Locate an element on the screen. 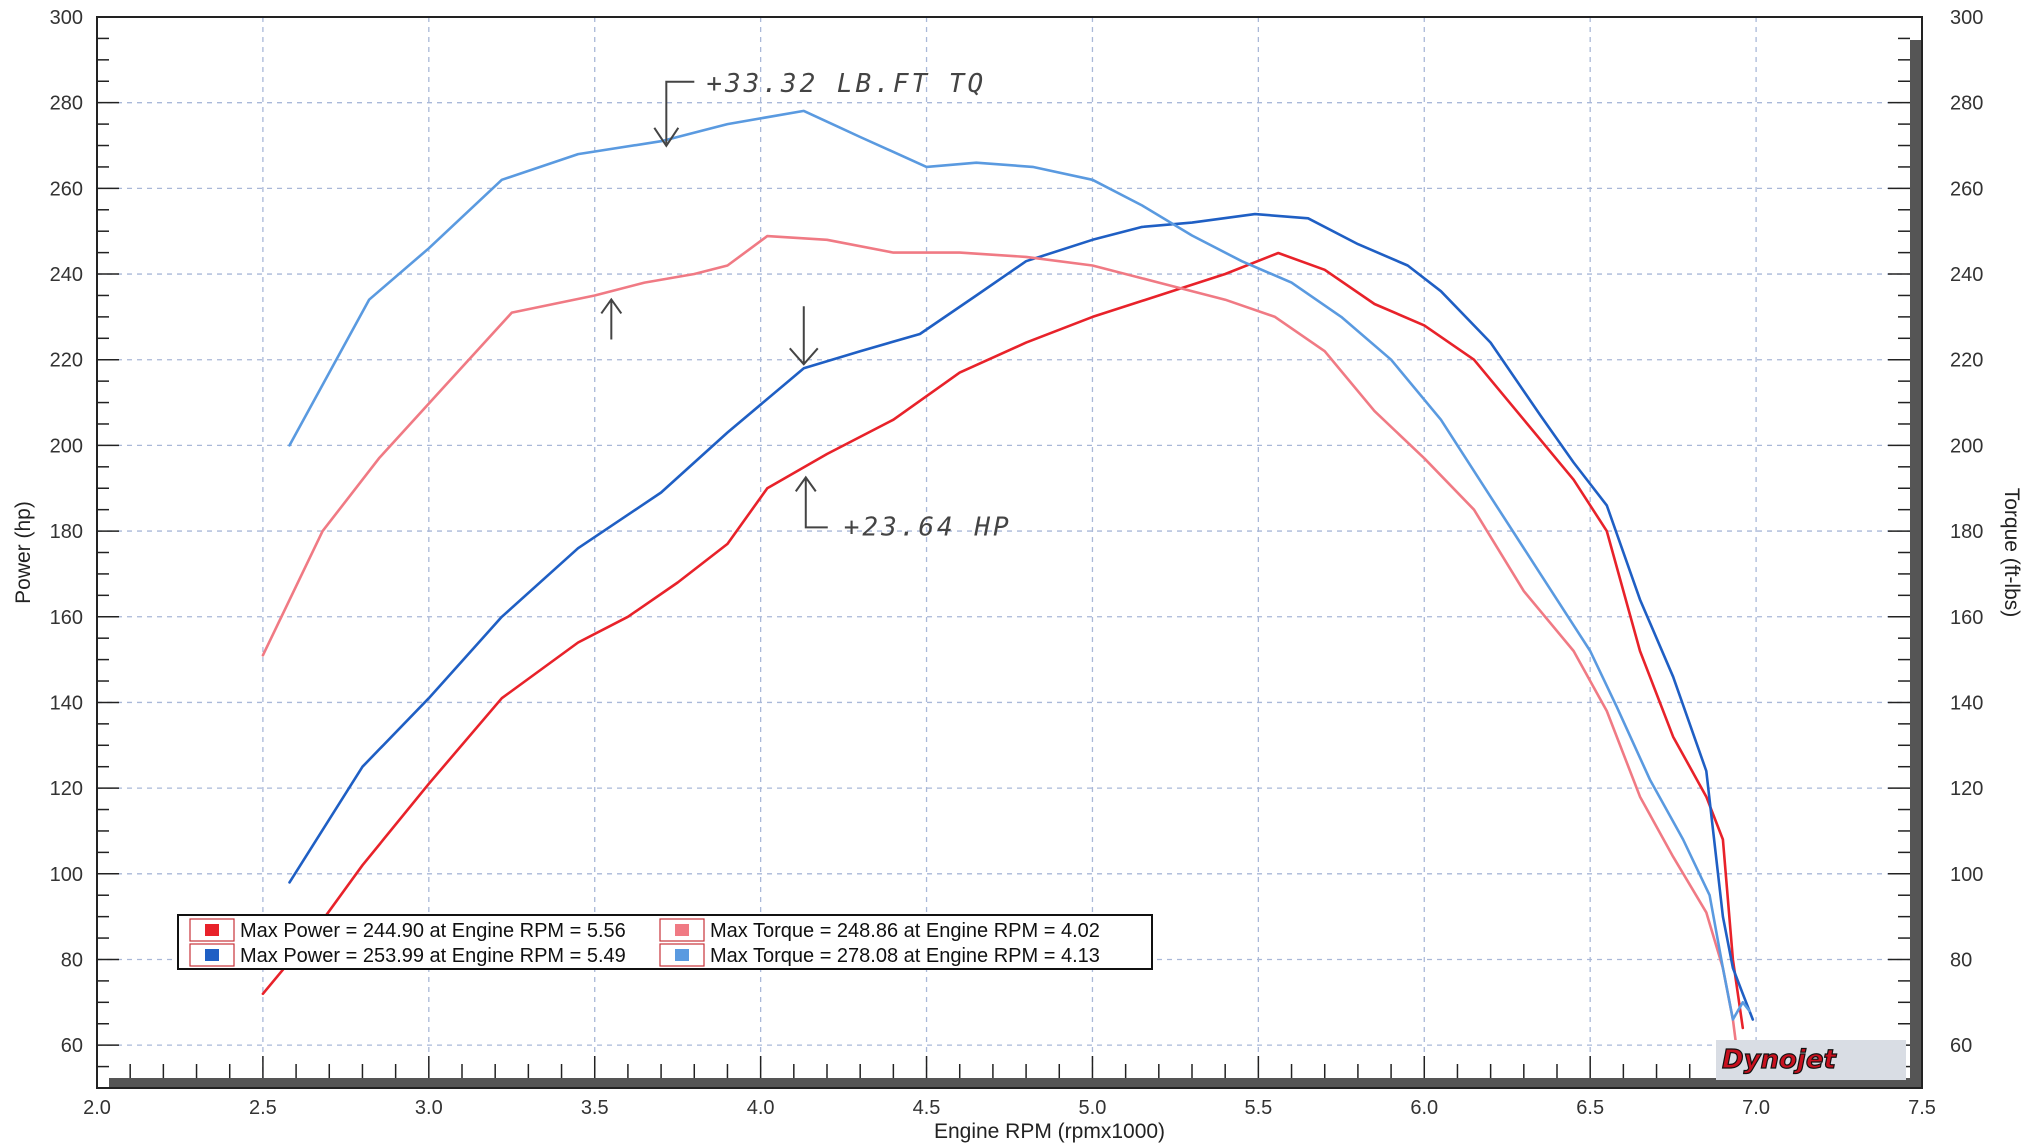 Image resolution: width=2037 pixels, height=1144 pixels. right-axis-bar is located at coordinates (1916, 564).